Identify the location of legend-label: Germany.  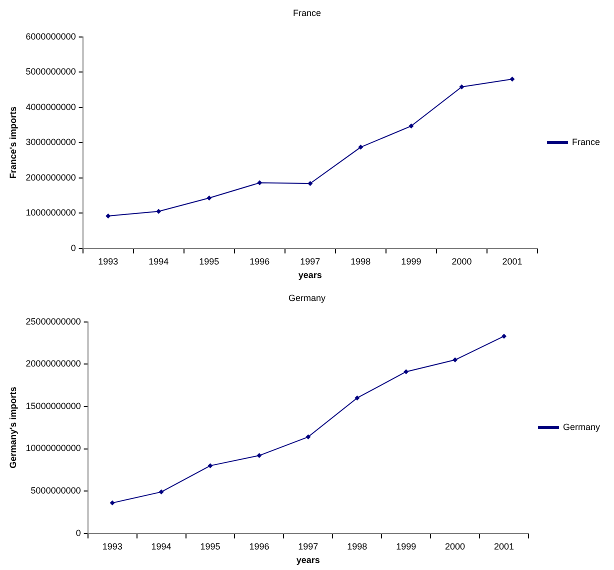
(581, 427).